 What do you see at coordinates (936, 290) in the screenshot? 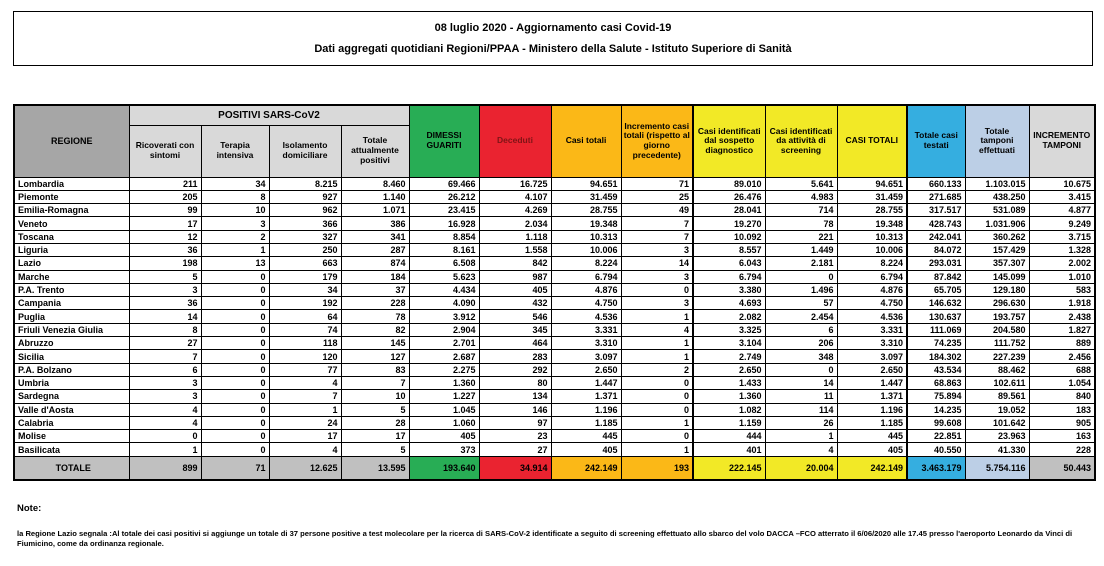
I see `value-cell: 65.705` at bounding box center [936, 290].